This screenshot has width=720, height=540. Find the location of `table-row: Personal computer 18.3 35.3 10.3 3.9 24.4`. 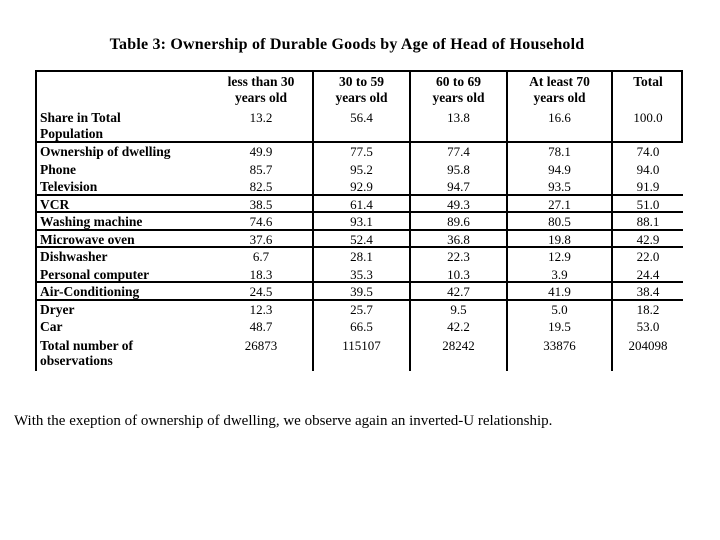

table-row: Personal computer 18.3 35.3 10.3 3.9 24.4 is located at coordinates (360, 274).